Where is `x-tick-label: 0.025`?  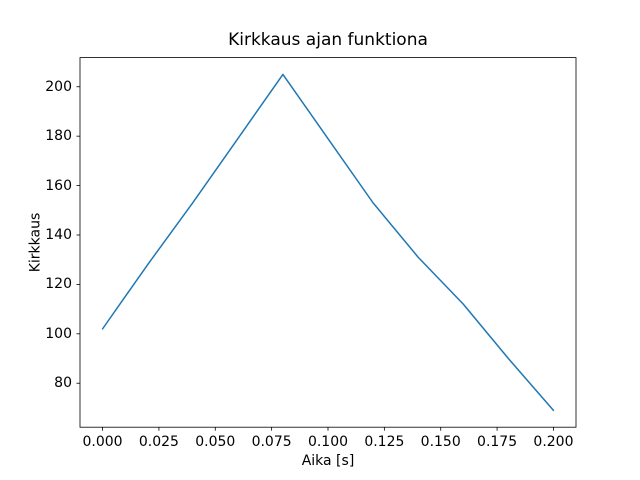
x-tick-label: 0.025 is located at coordinates (158, 441).